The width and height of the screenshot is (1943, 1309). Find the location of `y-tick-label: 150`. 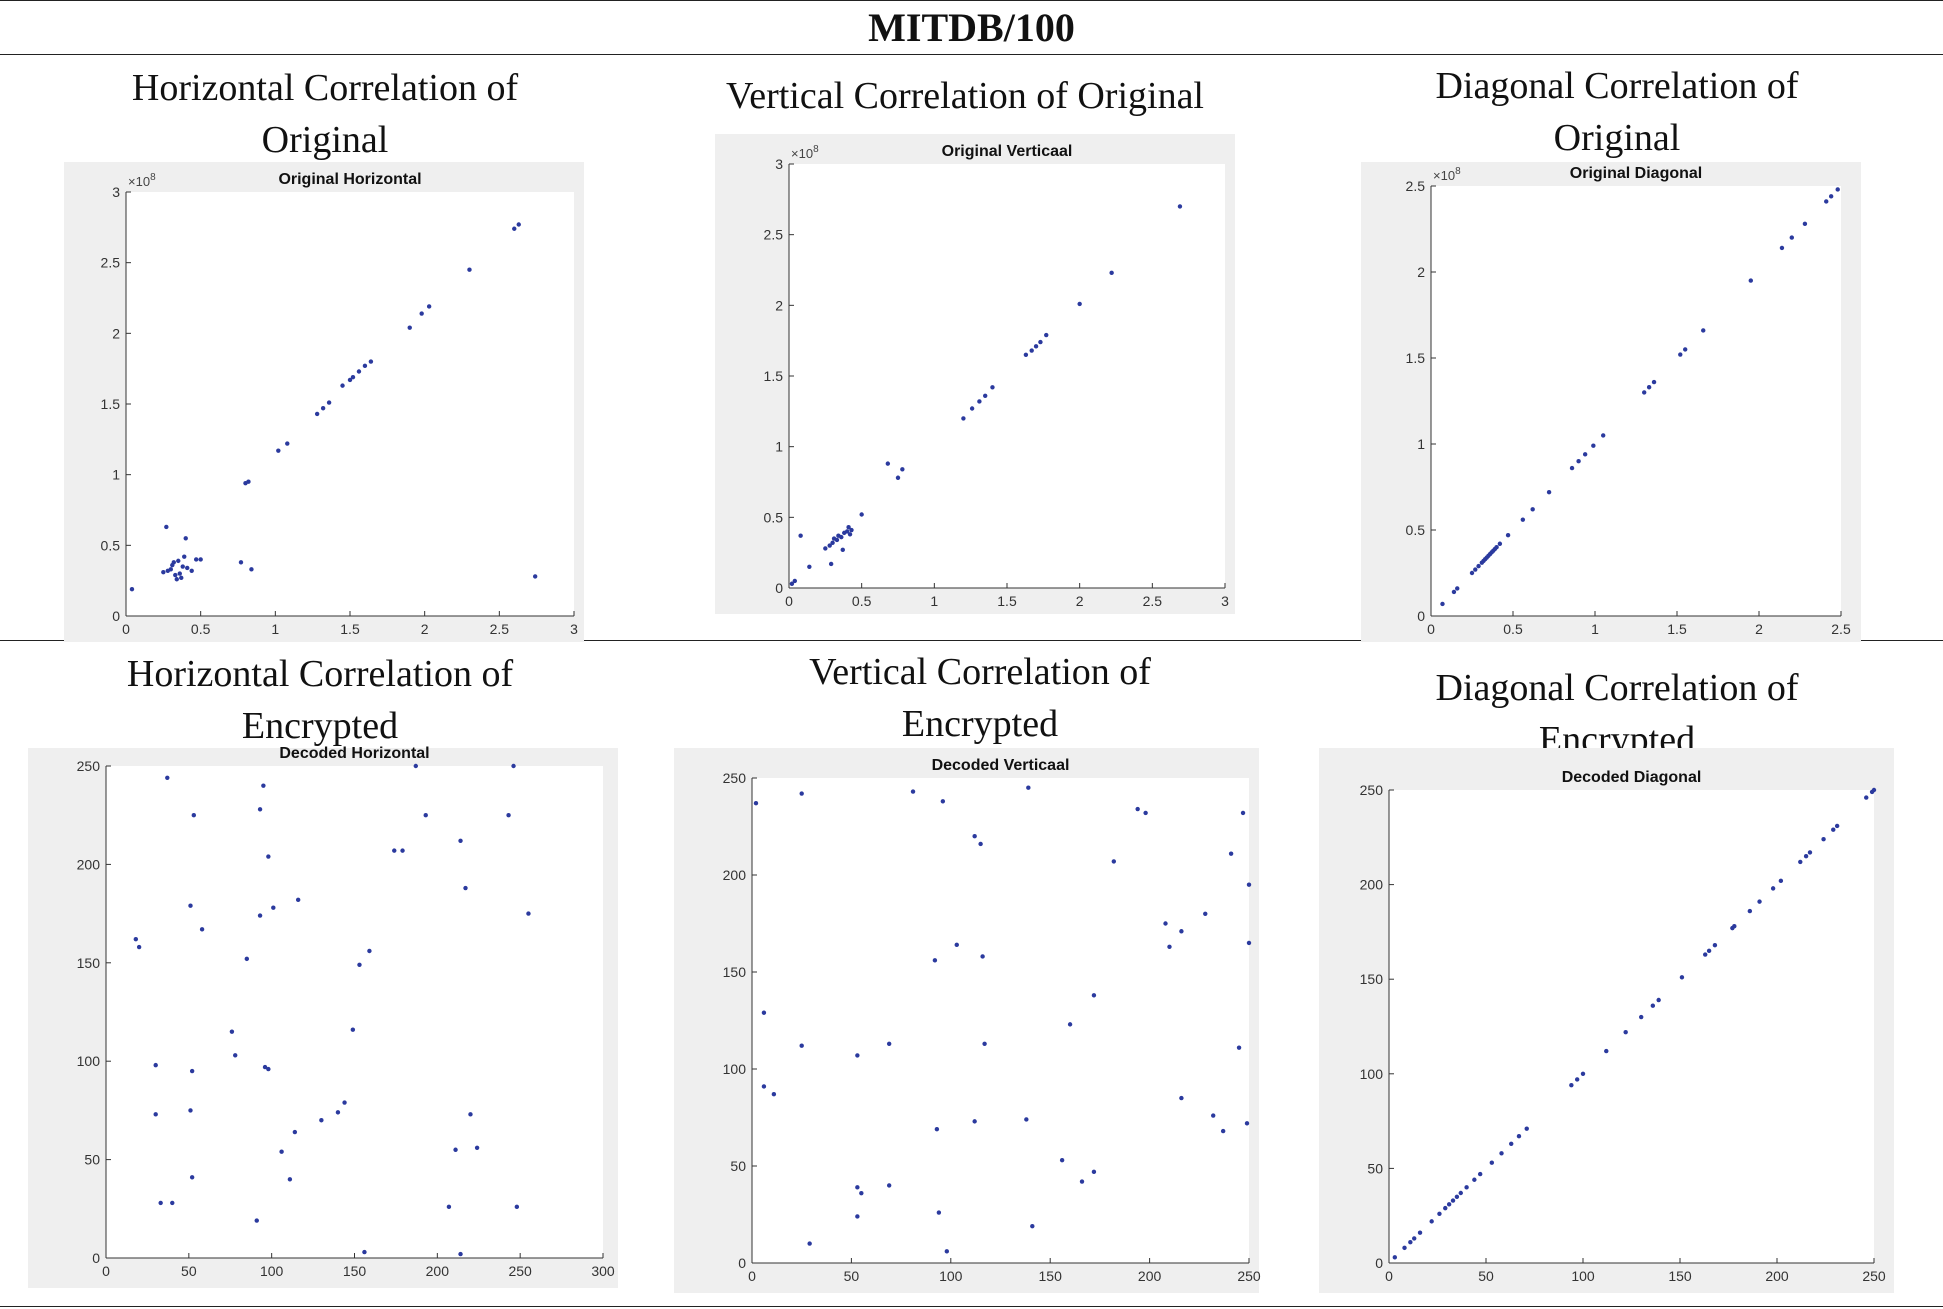

y-tick-label: 150 is located at coordinates (1372, 979).